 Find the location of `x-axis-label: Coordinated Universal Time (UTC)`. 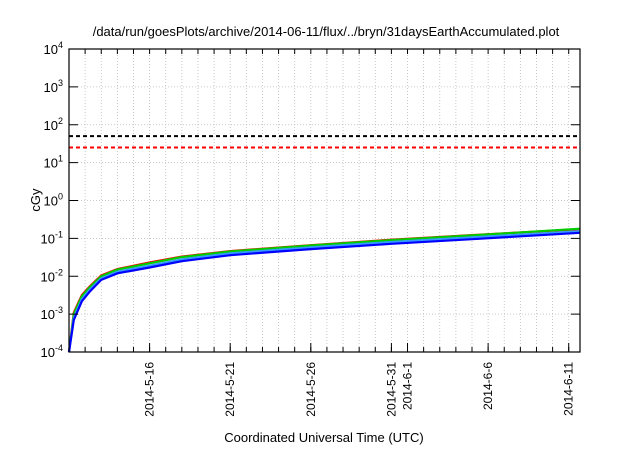

x-axis-label: Coordinated Universal Time (UTC) is located at coordinates (323, 437).